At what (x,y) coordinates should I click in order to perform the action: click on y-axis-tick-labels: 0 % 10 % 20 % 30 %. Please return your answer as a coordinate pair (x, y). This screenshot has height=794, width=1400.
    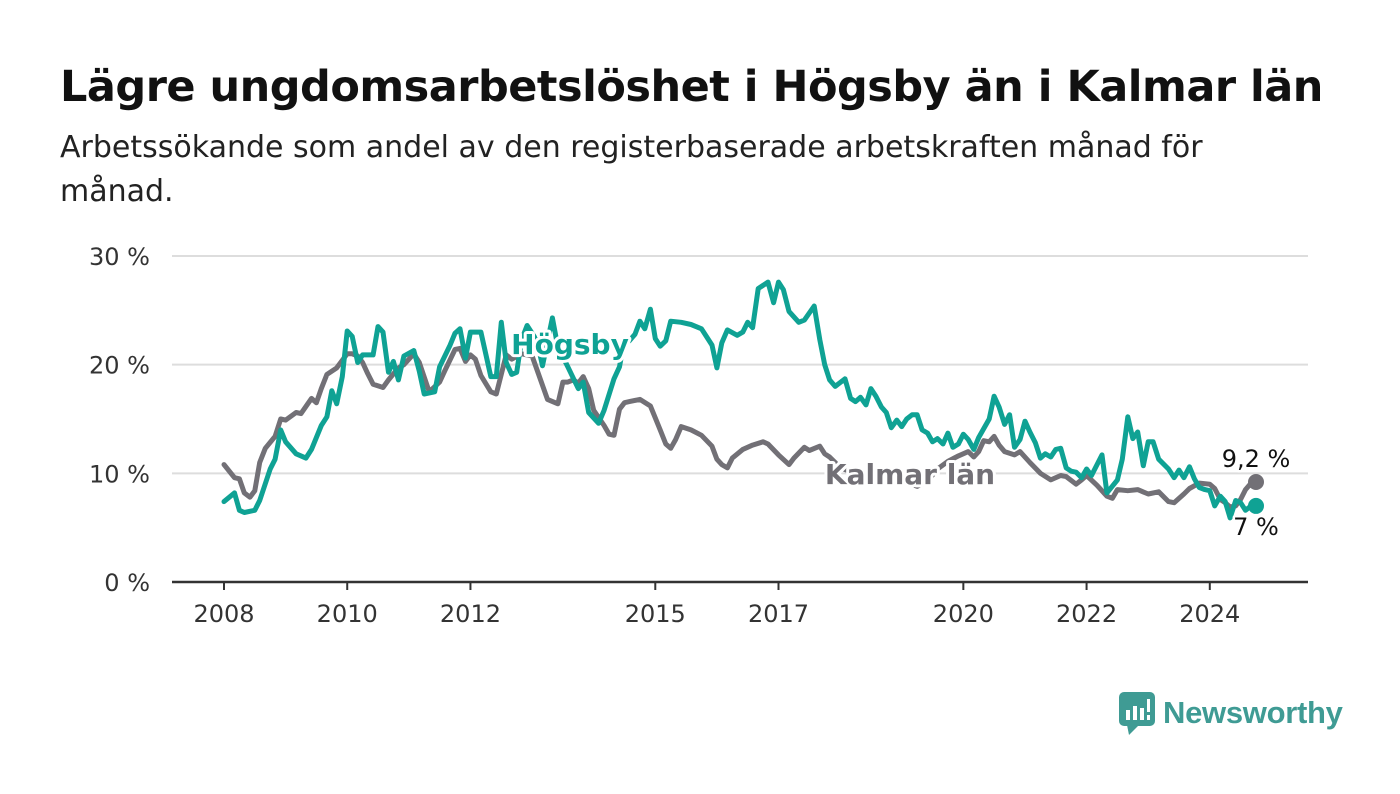
    Looking at the image, I should click on (119, 420).